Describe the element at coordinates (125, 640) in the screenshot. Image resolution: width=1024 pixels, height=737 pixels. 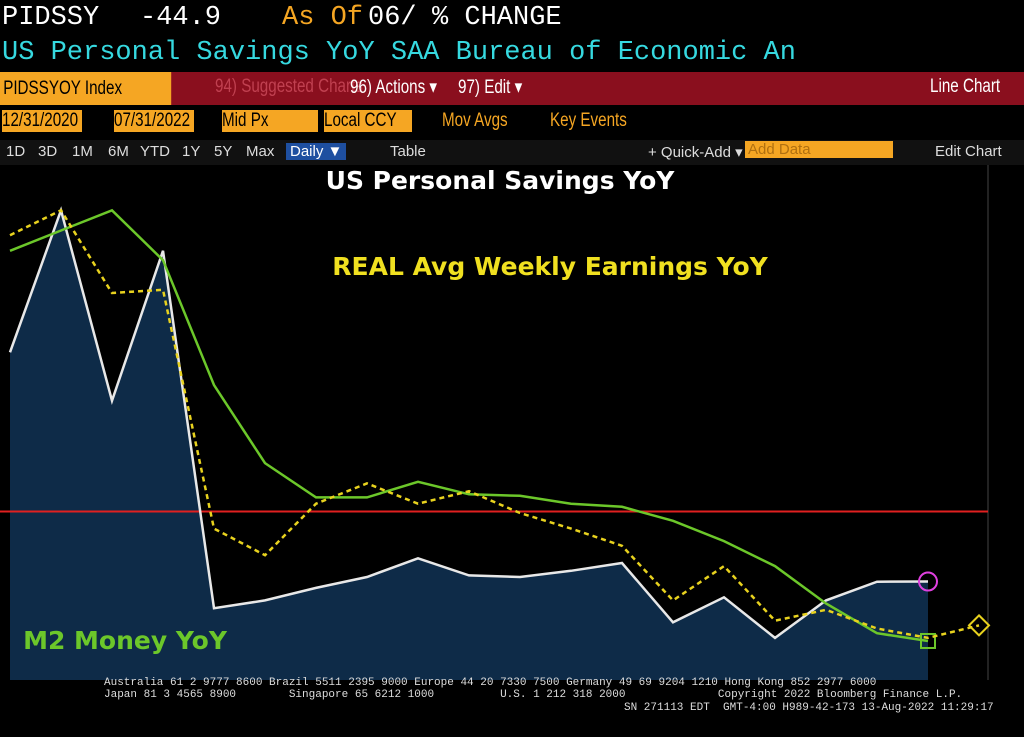
I see `chart-annotation: M2 Money YoY` at that location.